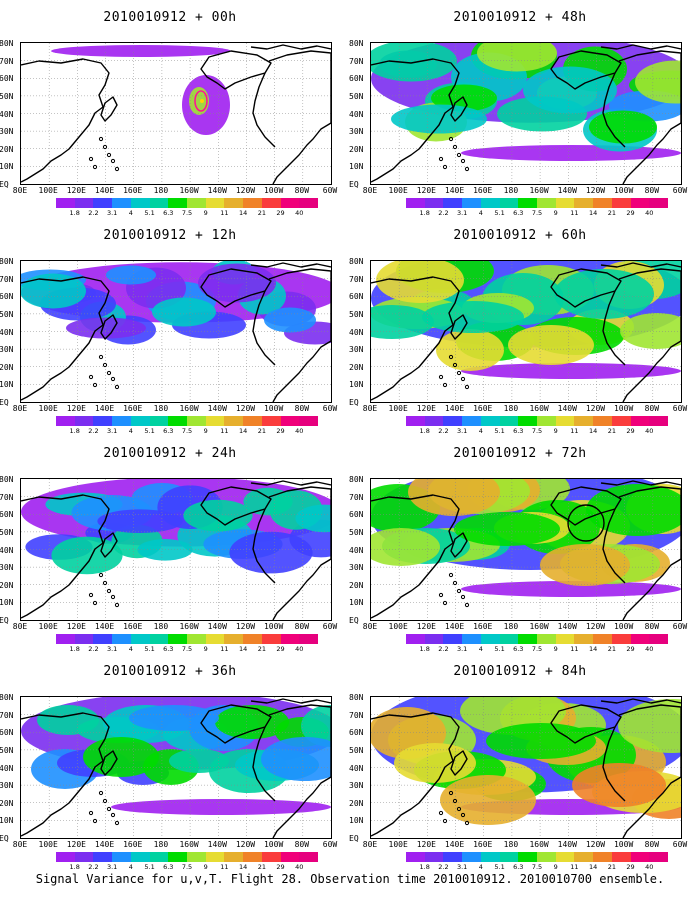 Image resolution: width=700 pixels, height=900 pixels. I want to click on latitude-labels: 80N 70N 60N 50N 40N 30N 20N 10N EQ, so click(10, 550).